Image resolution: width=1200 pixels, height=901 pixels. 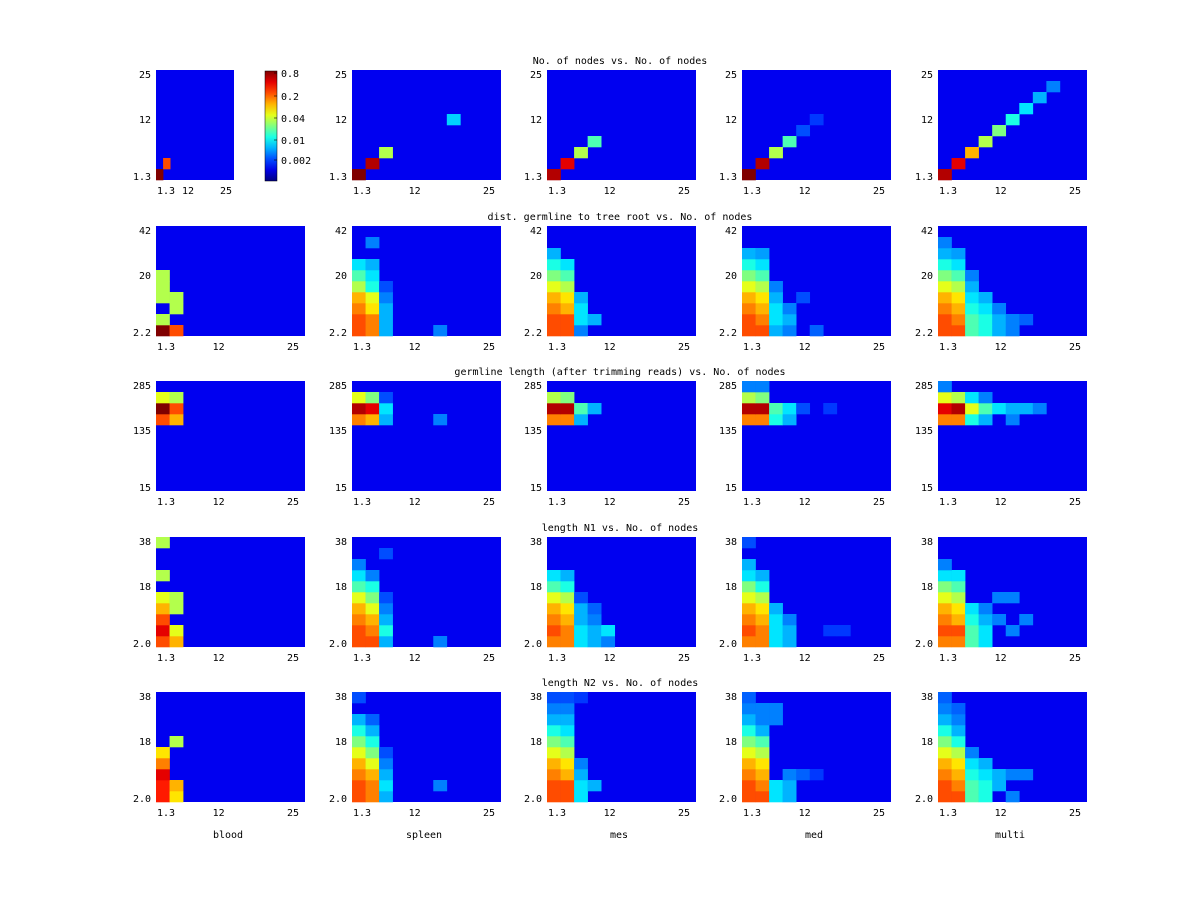 What do you see at coordinates (619, 835) in the screenshot?
I see `column-label-mes: mes` at bounding box center [619, 835].